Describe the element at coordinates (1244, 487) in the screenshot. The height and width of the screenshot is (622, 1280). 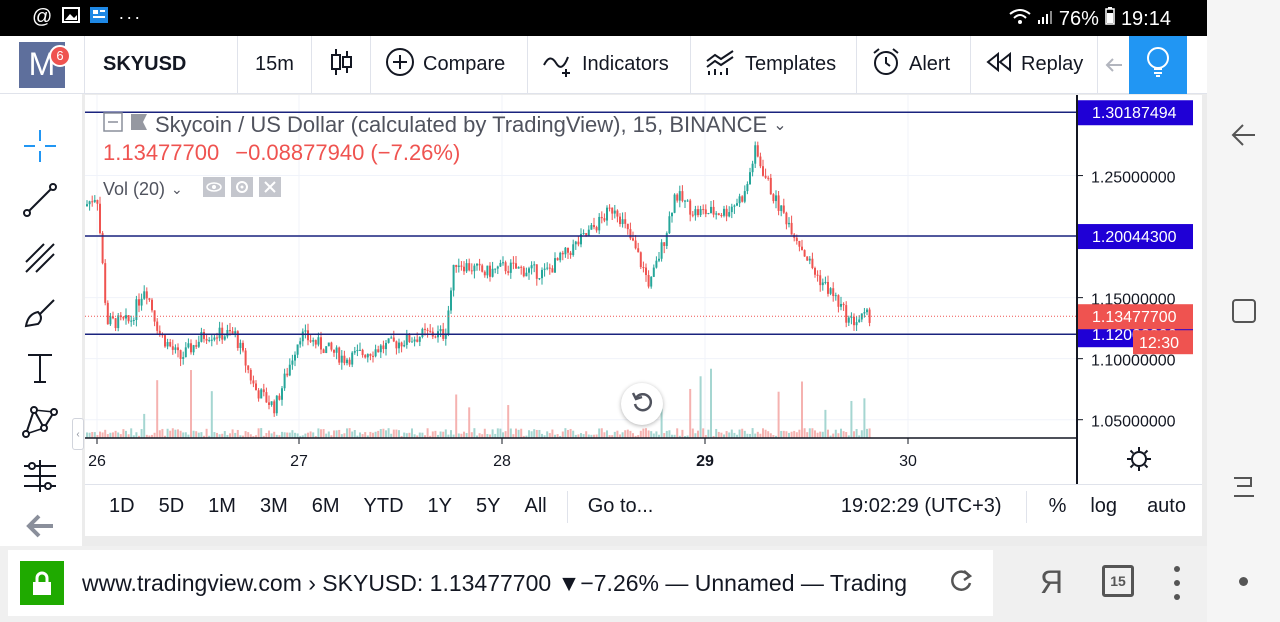
I see `recent-apps-icon` at that location.